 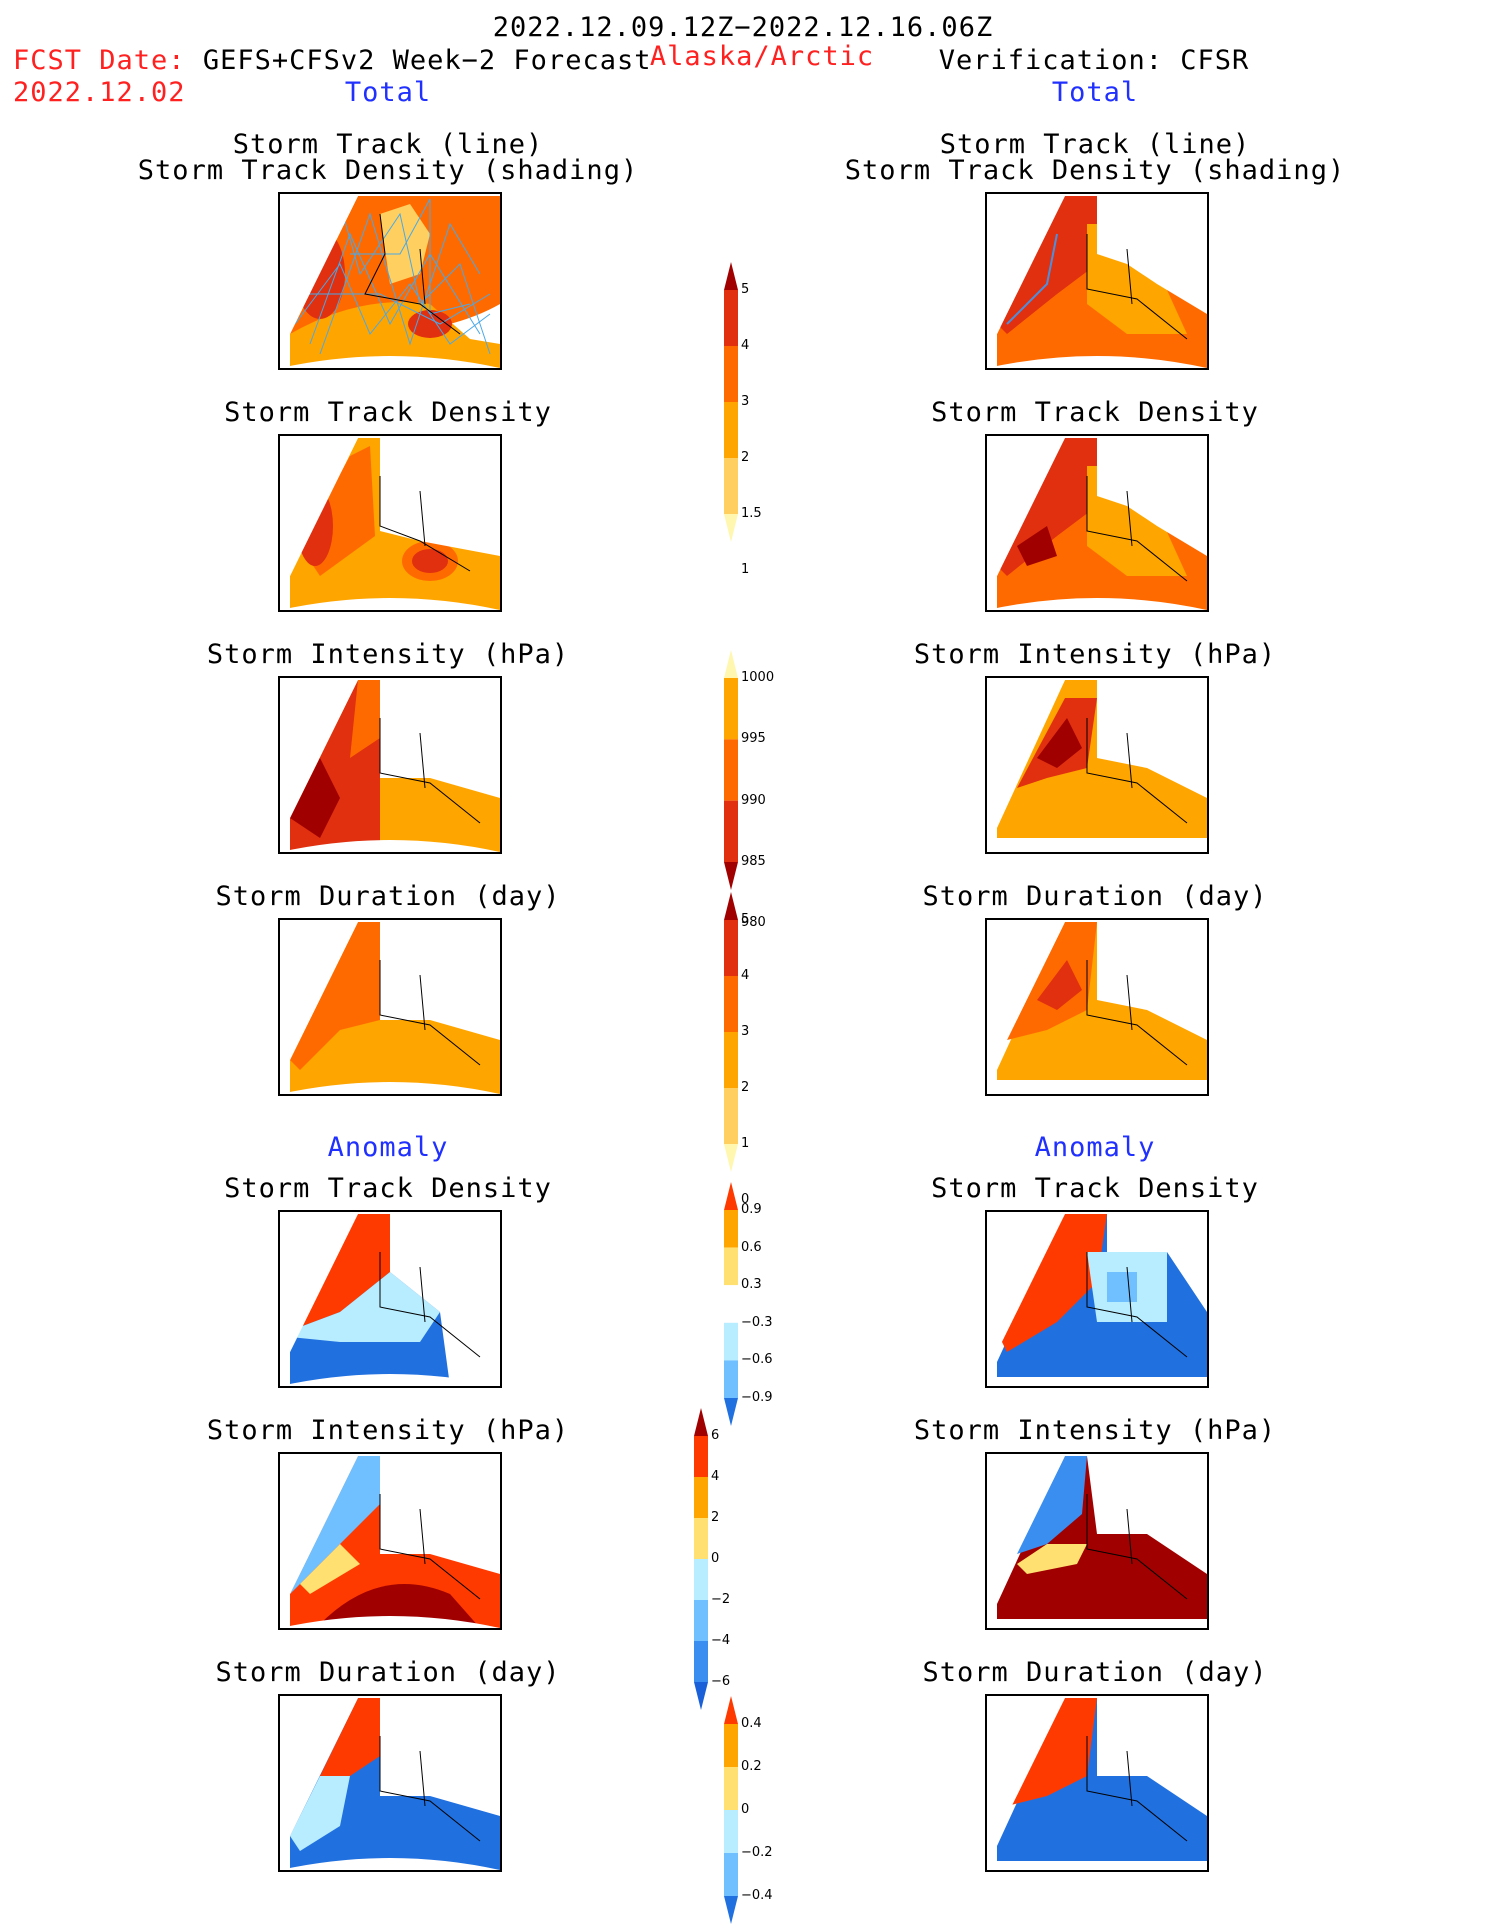 What do you see at coordinates (1097, 765) in the screenshot?
I see `right-intensity-map` at bounding box center [1097, 765].